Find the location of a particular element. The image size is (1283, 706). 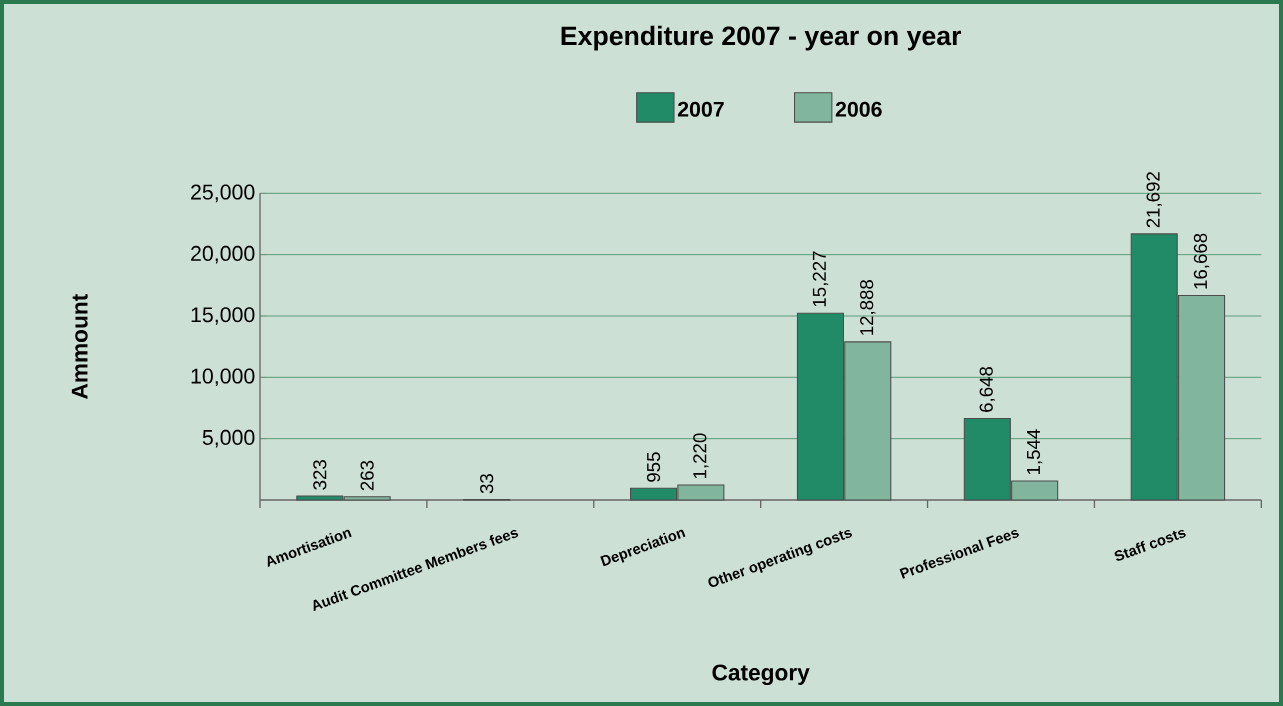

data-label: 323 is located at coordinates (320, 475).